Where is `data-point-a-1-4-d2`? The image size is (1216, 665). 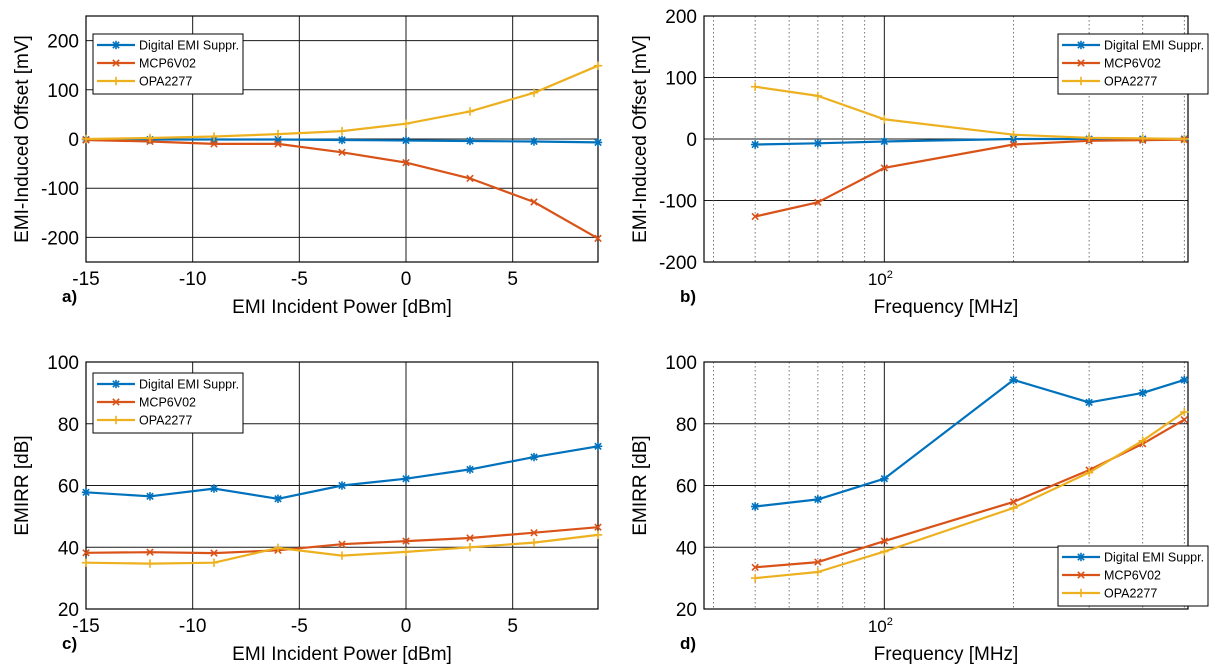 data-point-a-1-4-d2 is located at coordinates (342, 152).